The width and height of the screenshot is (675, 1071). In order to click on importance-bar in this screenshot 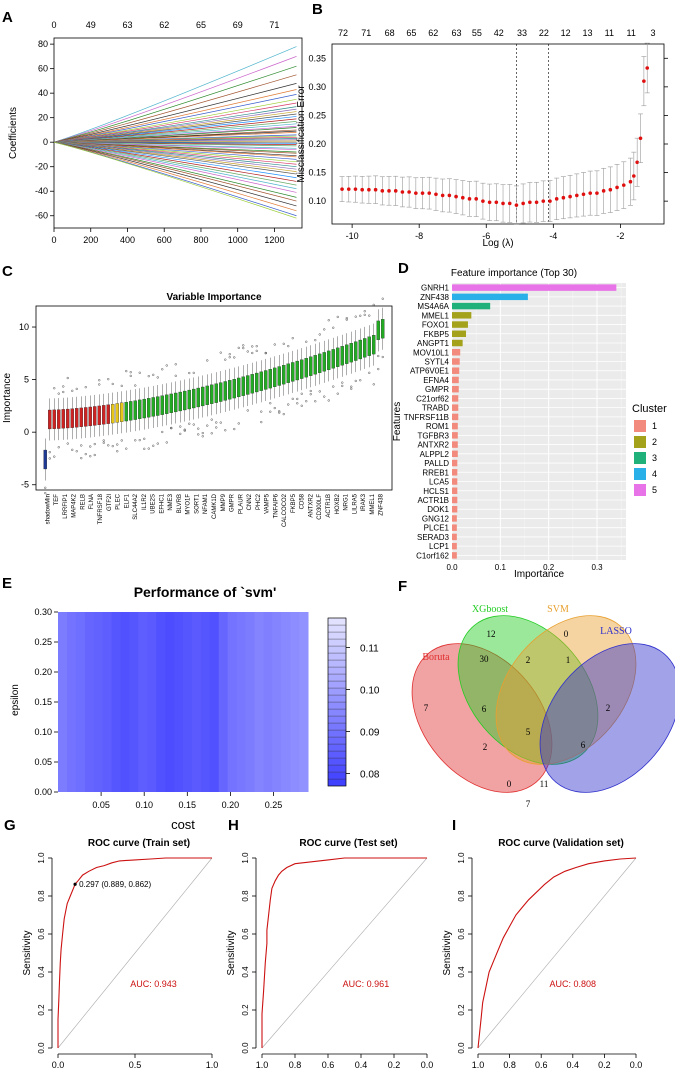, I will do `click(455, 472)`.